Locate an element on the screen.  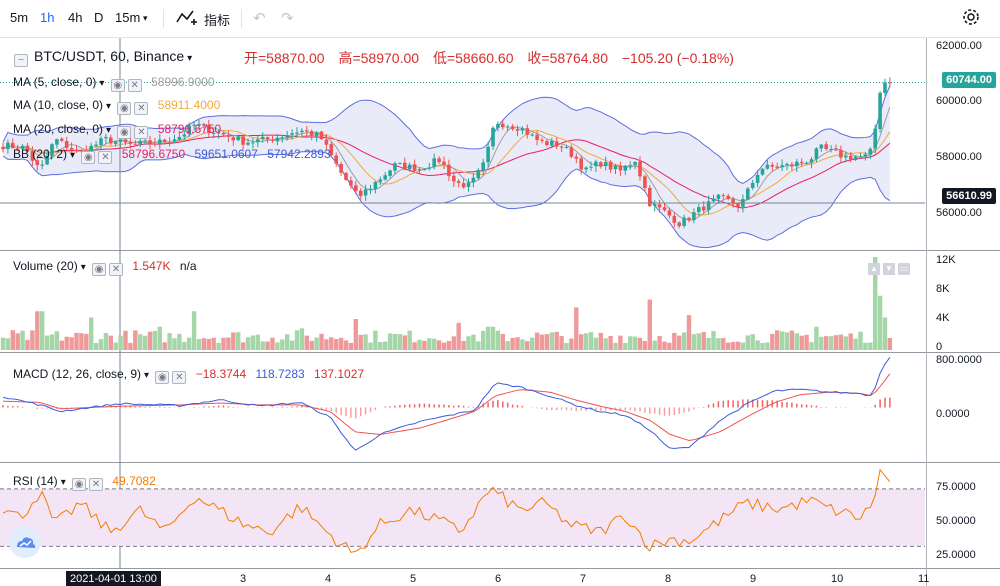
interval-4h-button: 4h is located at coordinates (75, 17).